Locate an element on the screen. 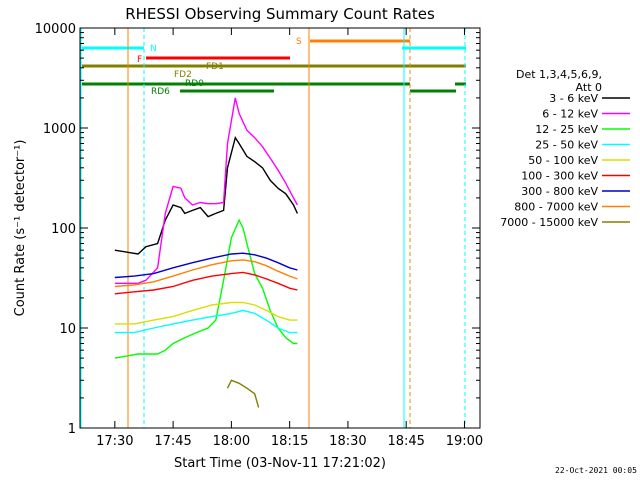  x-tick-label: 17:45 is located at coordinates (172, 441).